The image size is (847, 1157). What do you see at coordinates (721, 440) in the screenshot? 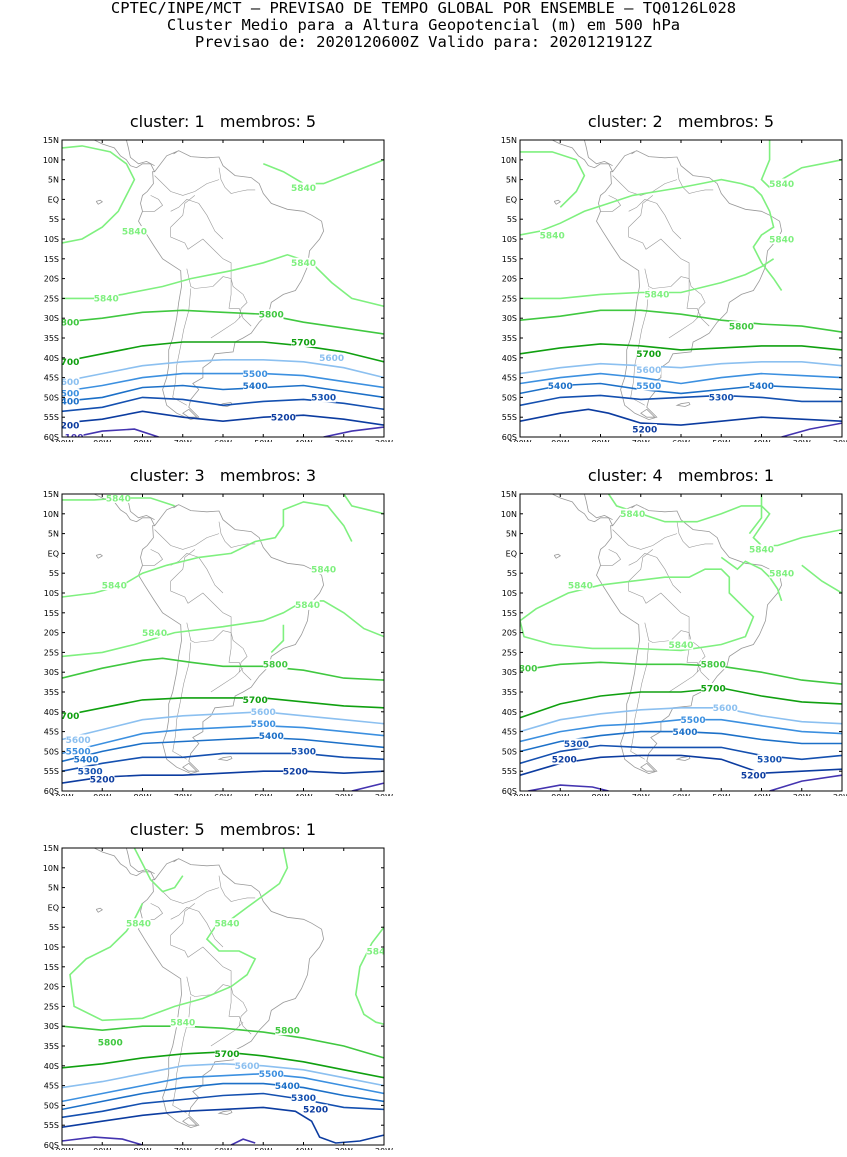
I see `lon-label: 50W` at bounding box center [721, 440].